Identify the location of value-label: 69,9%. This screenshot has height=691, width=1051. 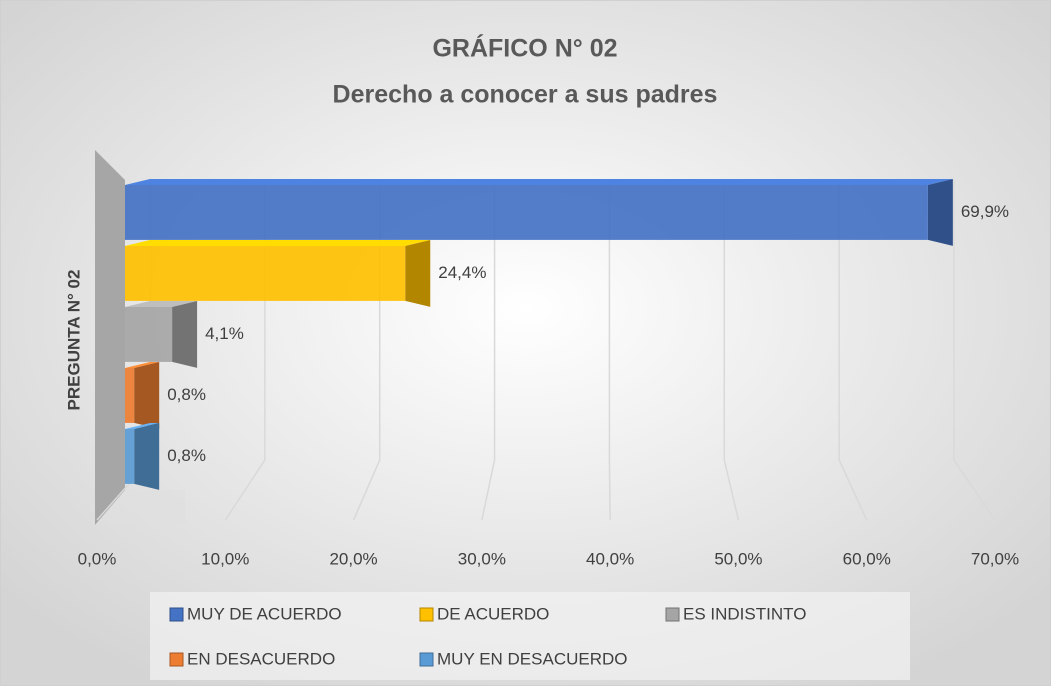
(985, 211).